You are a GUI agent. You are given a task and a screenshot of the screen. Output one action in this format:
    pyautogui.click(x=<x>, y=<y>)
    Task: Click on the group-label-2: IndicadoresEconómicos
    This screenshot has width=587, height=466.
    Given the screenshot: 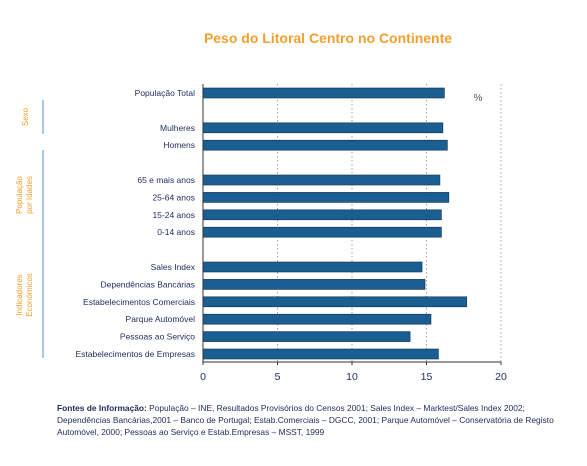 What is the action you would take?
    pyautogui.click(x=24, y=295)
    